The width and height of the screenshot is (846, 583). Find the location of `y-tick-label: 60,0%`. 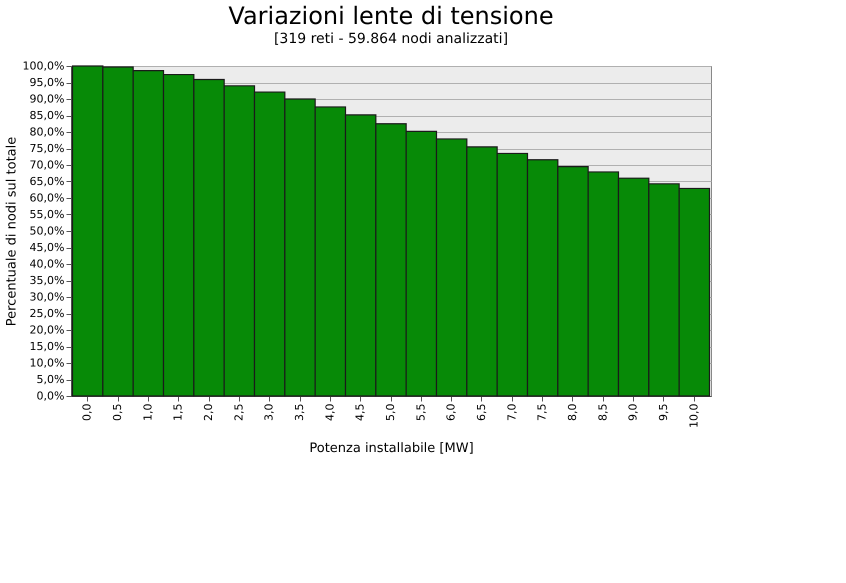

y-tick-label: 60,0% is located at coordinates (47, 198).